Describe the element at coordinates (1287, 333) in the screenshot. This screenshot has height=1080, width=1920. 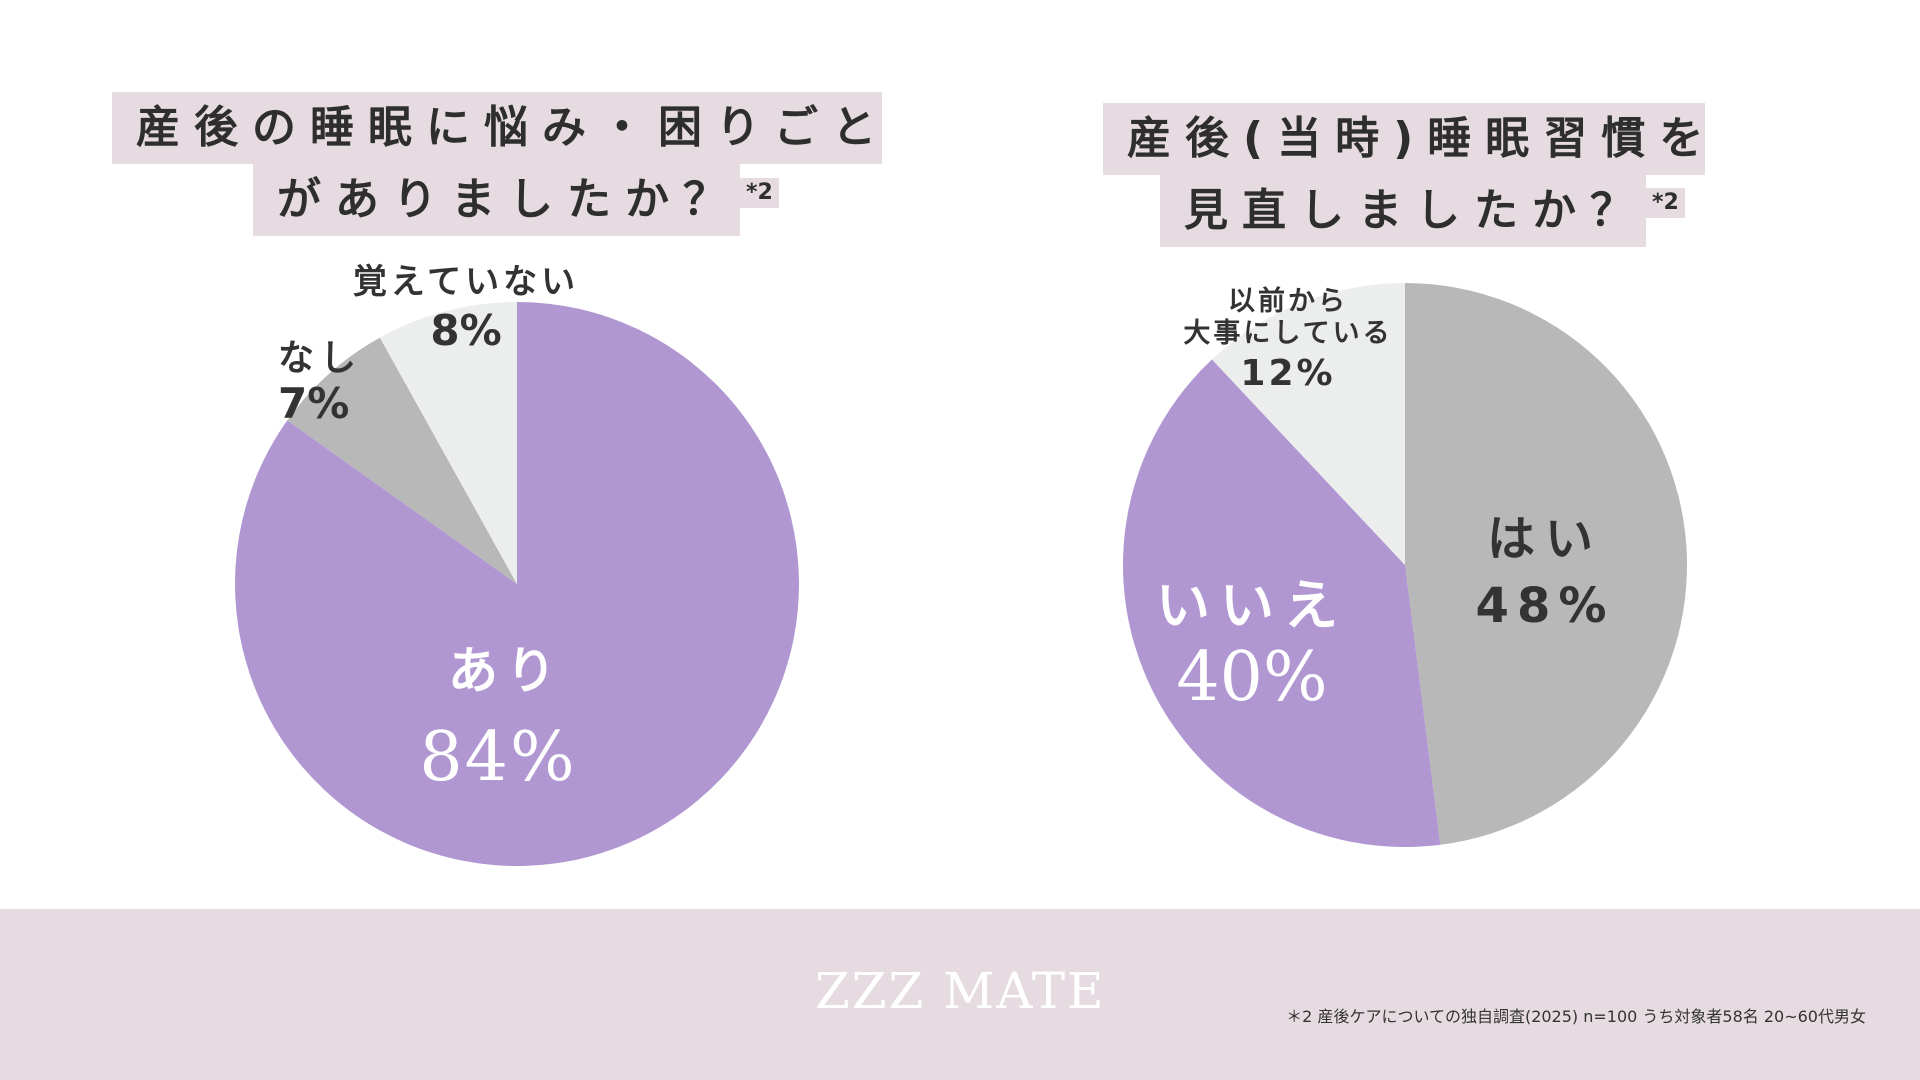
I see `chart2-label-izen-line2: 大事にしている` at that location.